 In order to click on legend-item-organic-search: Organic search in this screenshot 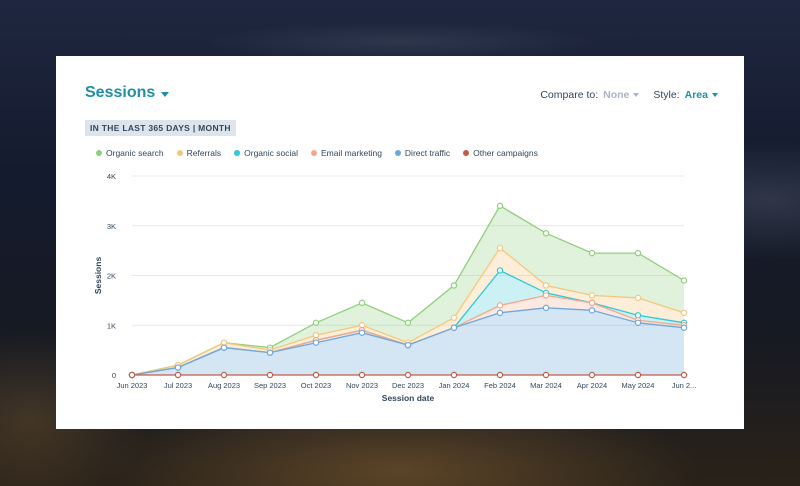, I will do `click(130, 153)`.